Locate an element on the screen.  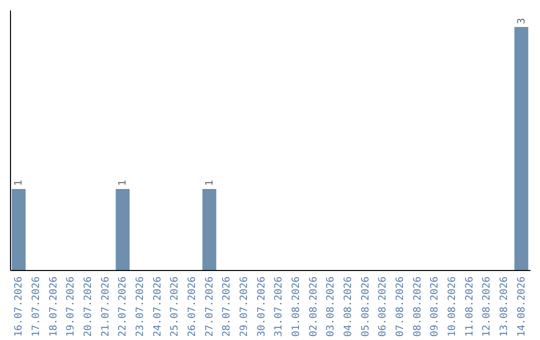
x-tick-label: 19.07.2026 is located at coordinates (71, 306).